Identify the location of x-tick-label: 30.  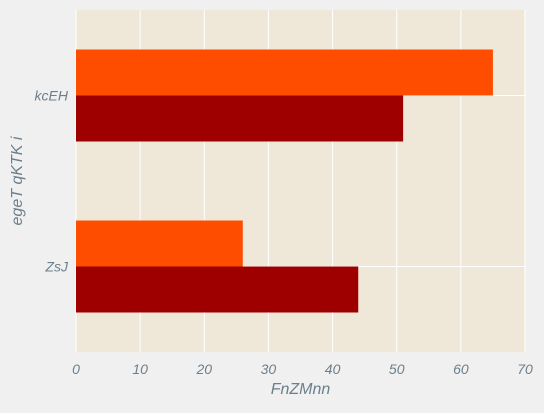
(269, 369).